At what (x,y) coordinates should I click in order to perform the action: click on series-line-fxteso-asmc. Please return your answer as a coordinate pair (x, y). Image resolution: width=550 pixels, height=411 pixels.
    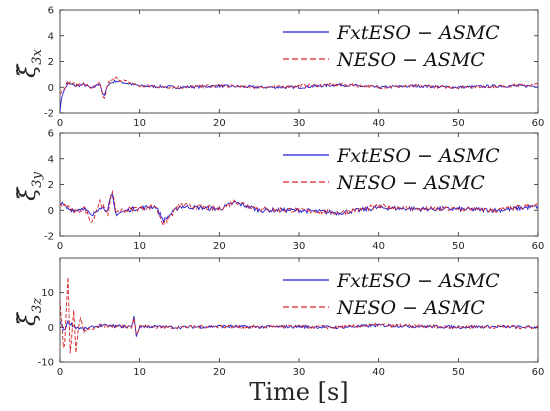
    Looking at the image, I should click on (299, 95).